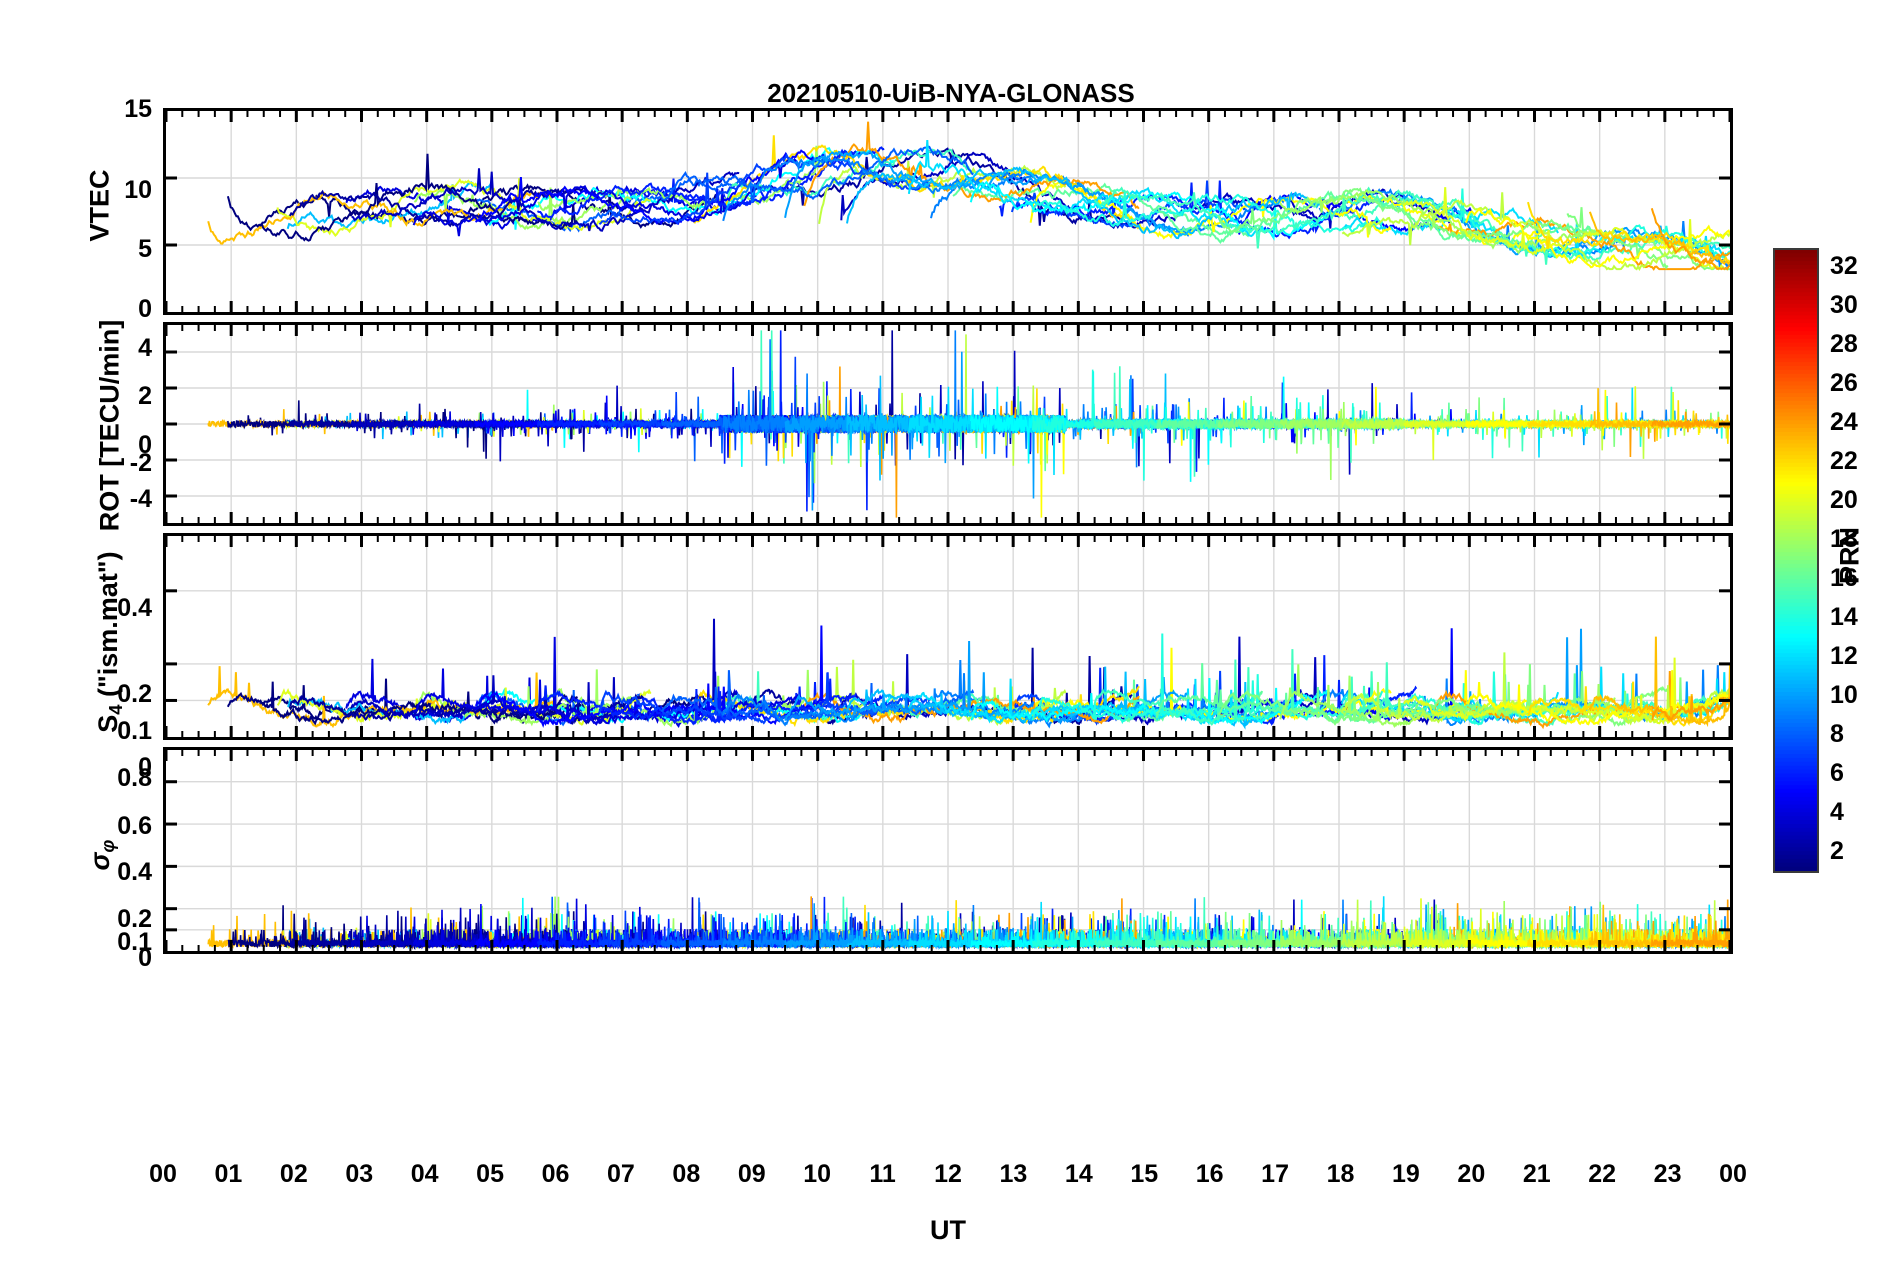 The image size is (1902, 1272). What do you see at coordinates (882, 1174) in the screenshot?
I see `x-axis-tick: 11` at bounding box center [882, 1174].